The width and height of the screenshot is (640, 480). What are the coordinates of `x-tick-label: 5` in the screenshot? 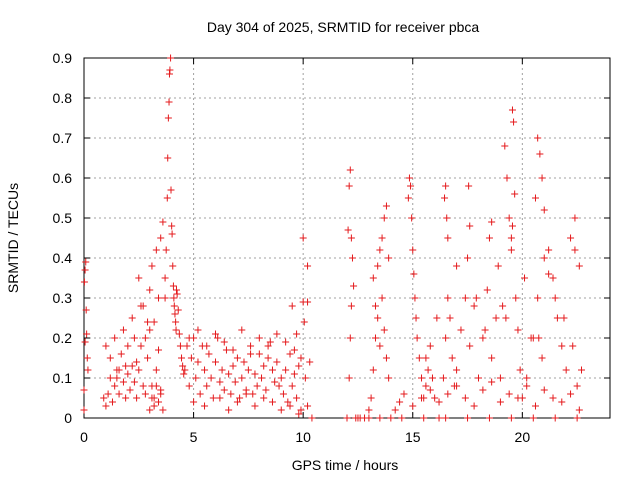 It's located at (194, 437).